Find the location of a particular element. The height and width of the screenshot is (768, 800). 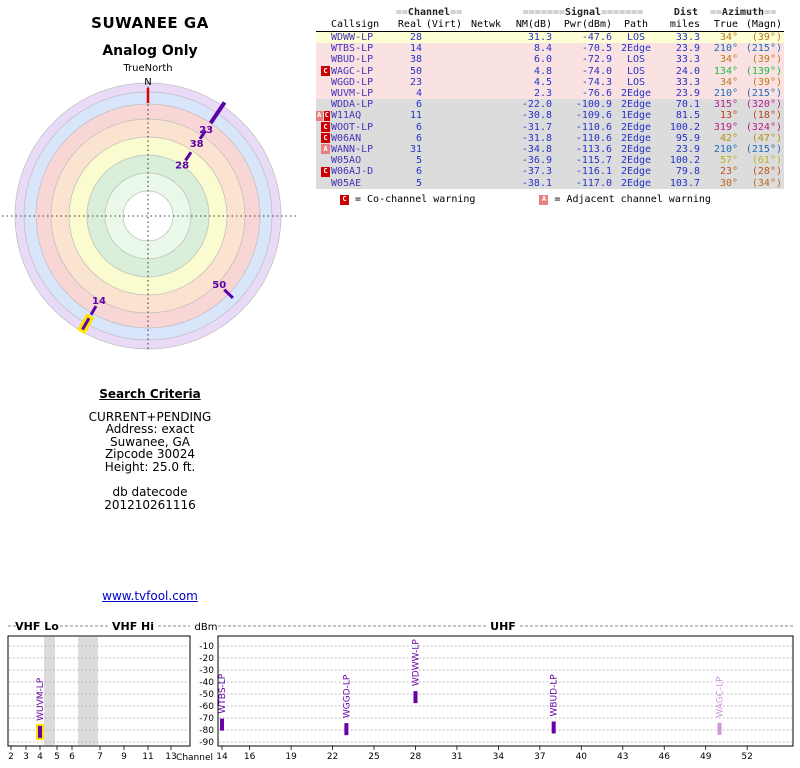

col-netwk: Netwk is located at coordinates (486, 24).